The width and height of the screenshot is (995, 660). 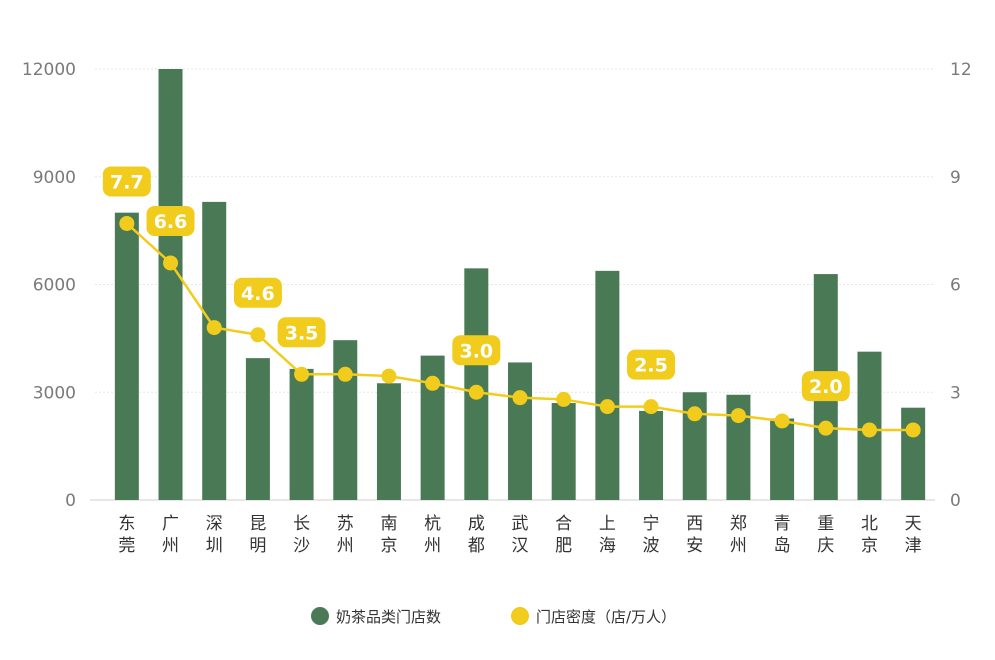 What do you see at coordinates (388, 617) in the screenshot?
I see `legend-label-bars: 奶茶品类门店数` at bounding box center [388, 617].